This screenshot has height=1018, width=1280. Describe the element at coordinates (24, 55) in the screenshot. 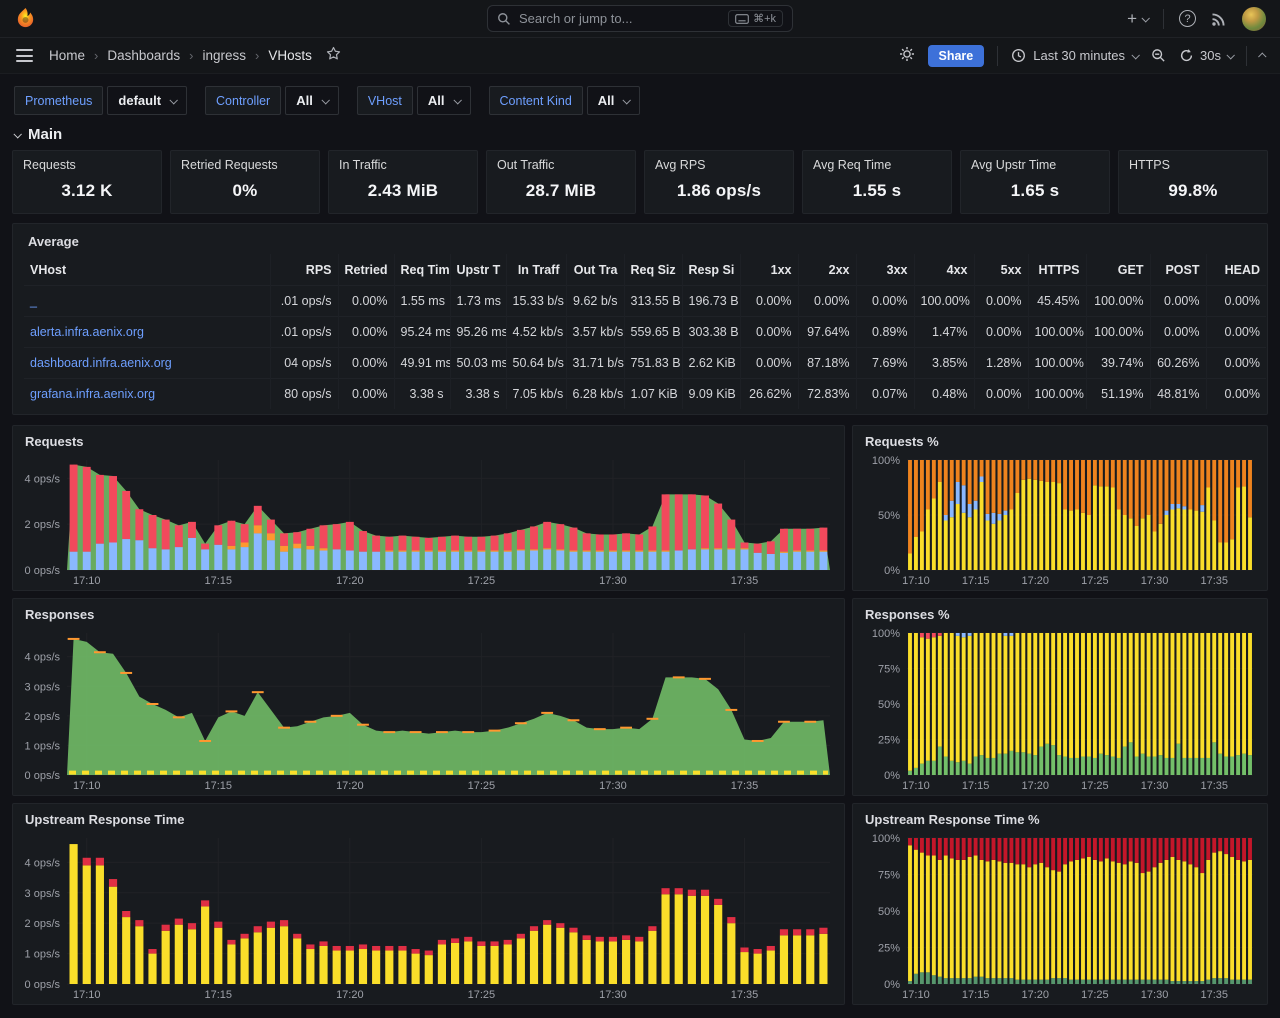

I see `menu-icon` at that location.